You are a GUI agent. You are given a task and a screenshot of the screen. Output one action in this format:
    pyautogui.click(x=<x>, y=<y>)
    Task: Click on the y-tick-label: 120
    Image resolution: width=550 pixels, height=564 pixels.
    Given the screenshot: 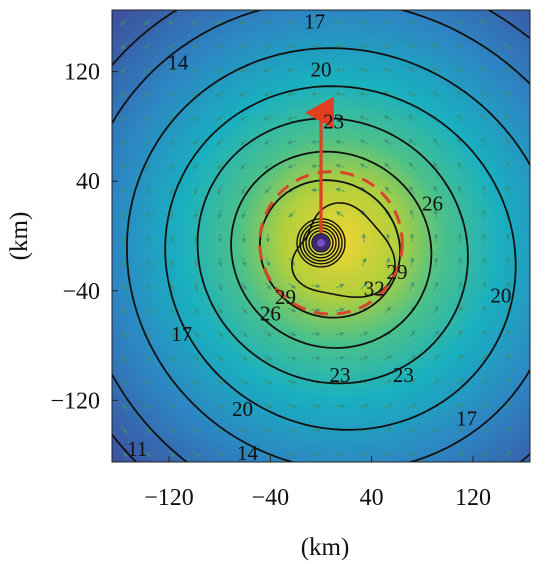 What is the action you would take?
    pyautogui.click(x=82, y=73)
    